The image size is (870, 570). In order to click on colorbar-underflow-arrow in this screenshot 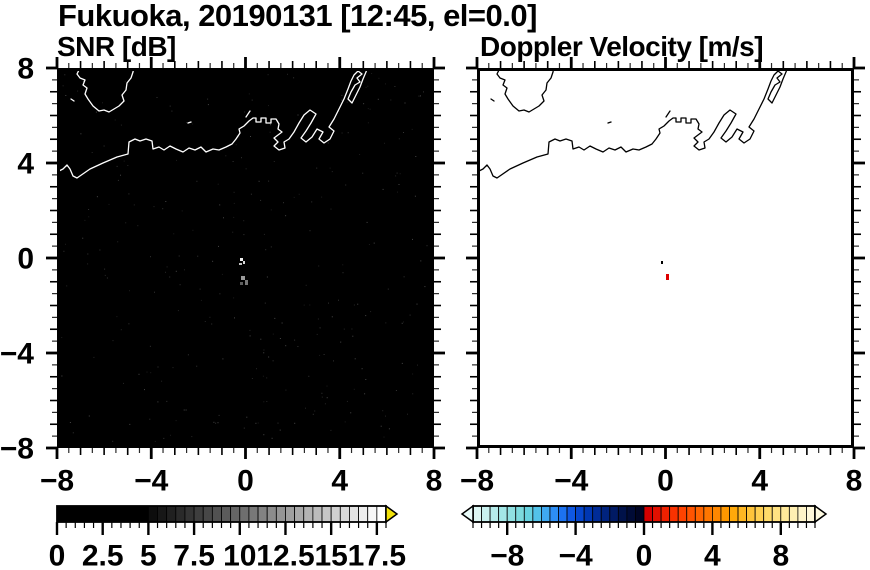, I will do `click(467, 514)`.